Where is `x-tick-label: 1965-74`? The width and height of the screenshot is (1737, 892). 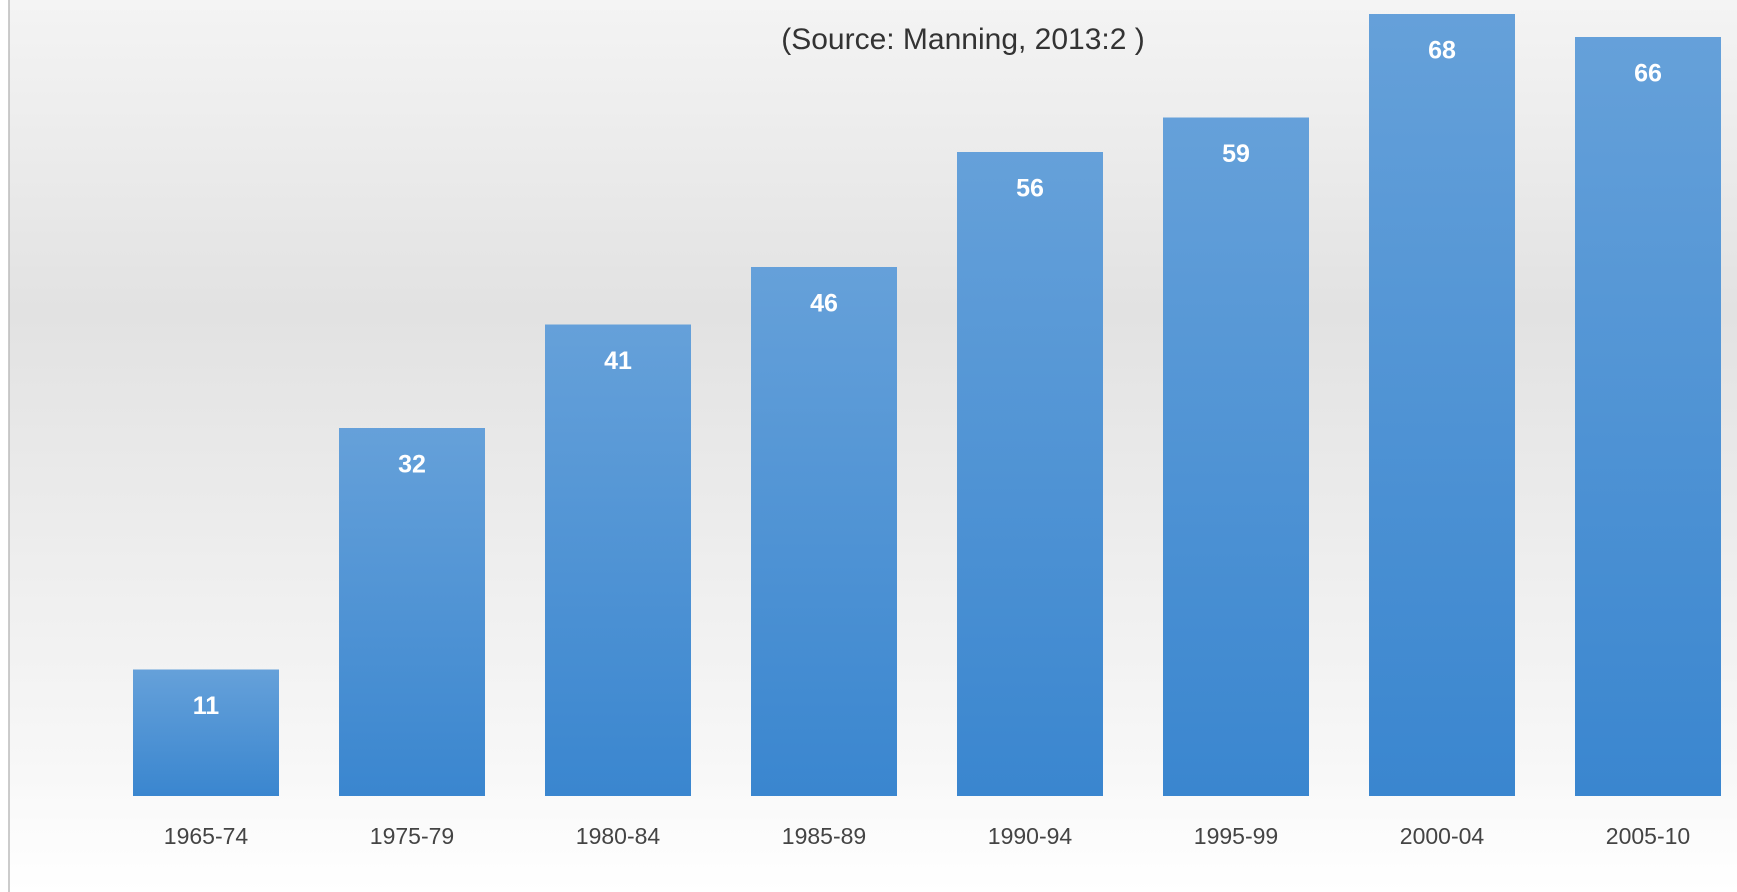 x-tick-label: 1965-74 is located at coordinates (206, 836).